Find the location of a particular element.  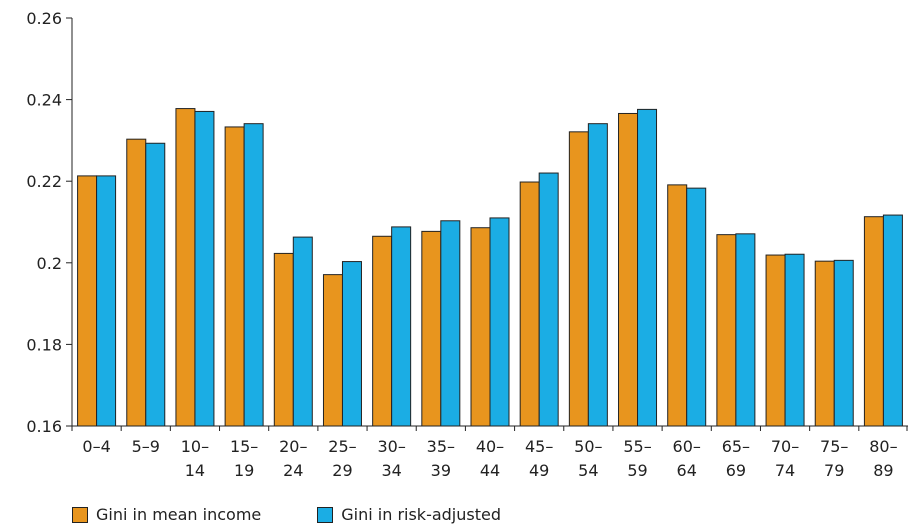

legend-label-risk-adjusted: Gini in risk-adjusted is located at coordinates (421, 514).